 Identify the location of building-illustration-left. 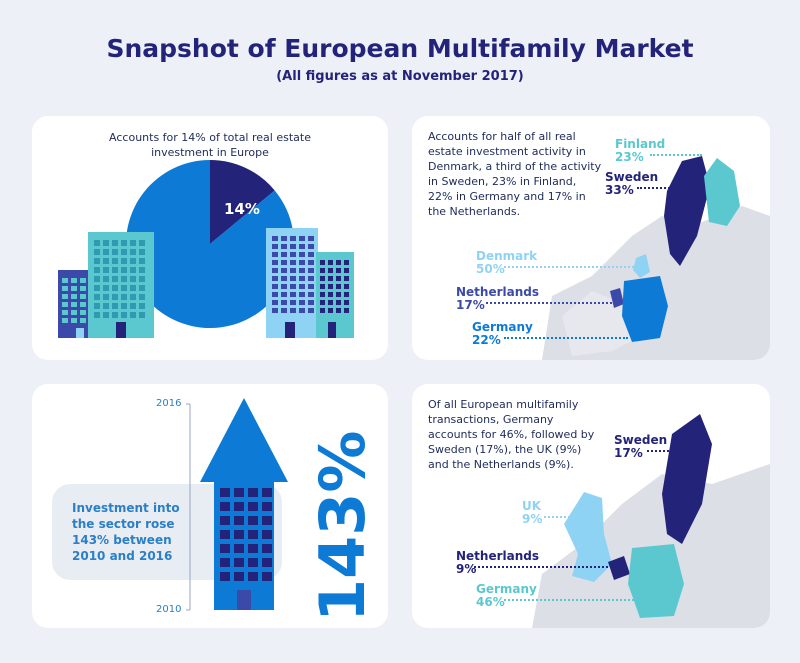
(106, 285).